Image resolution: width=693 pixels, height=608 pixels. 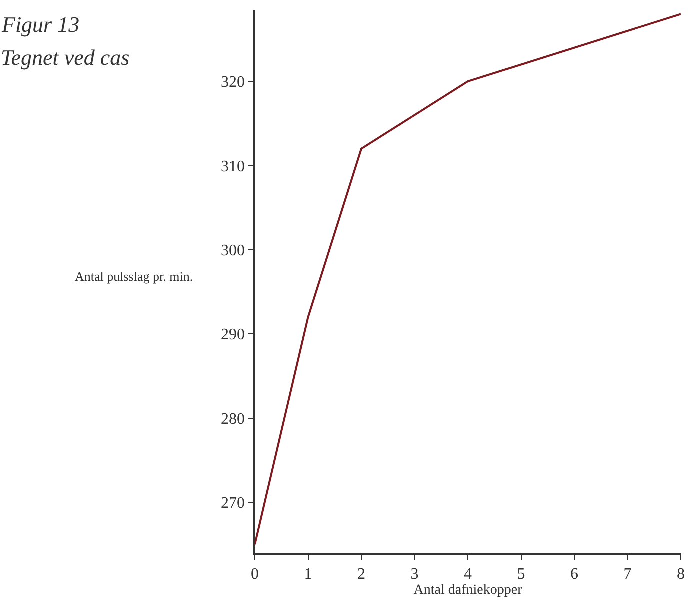 What do you see at coordinates (233, 83) in the screenshot?
I see `y-tick-label: 320` at bounding box center [233, 83].